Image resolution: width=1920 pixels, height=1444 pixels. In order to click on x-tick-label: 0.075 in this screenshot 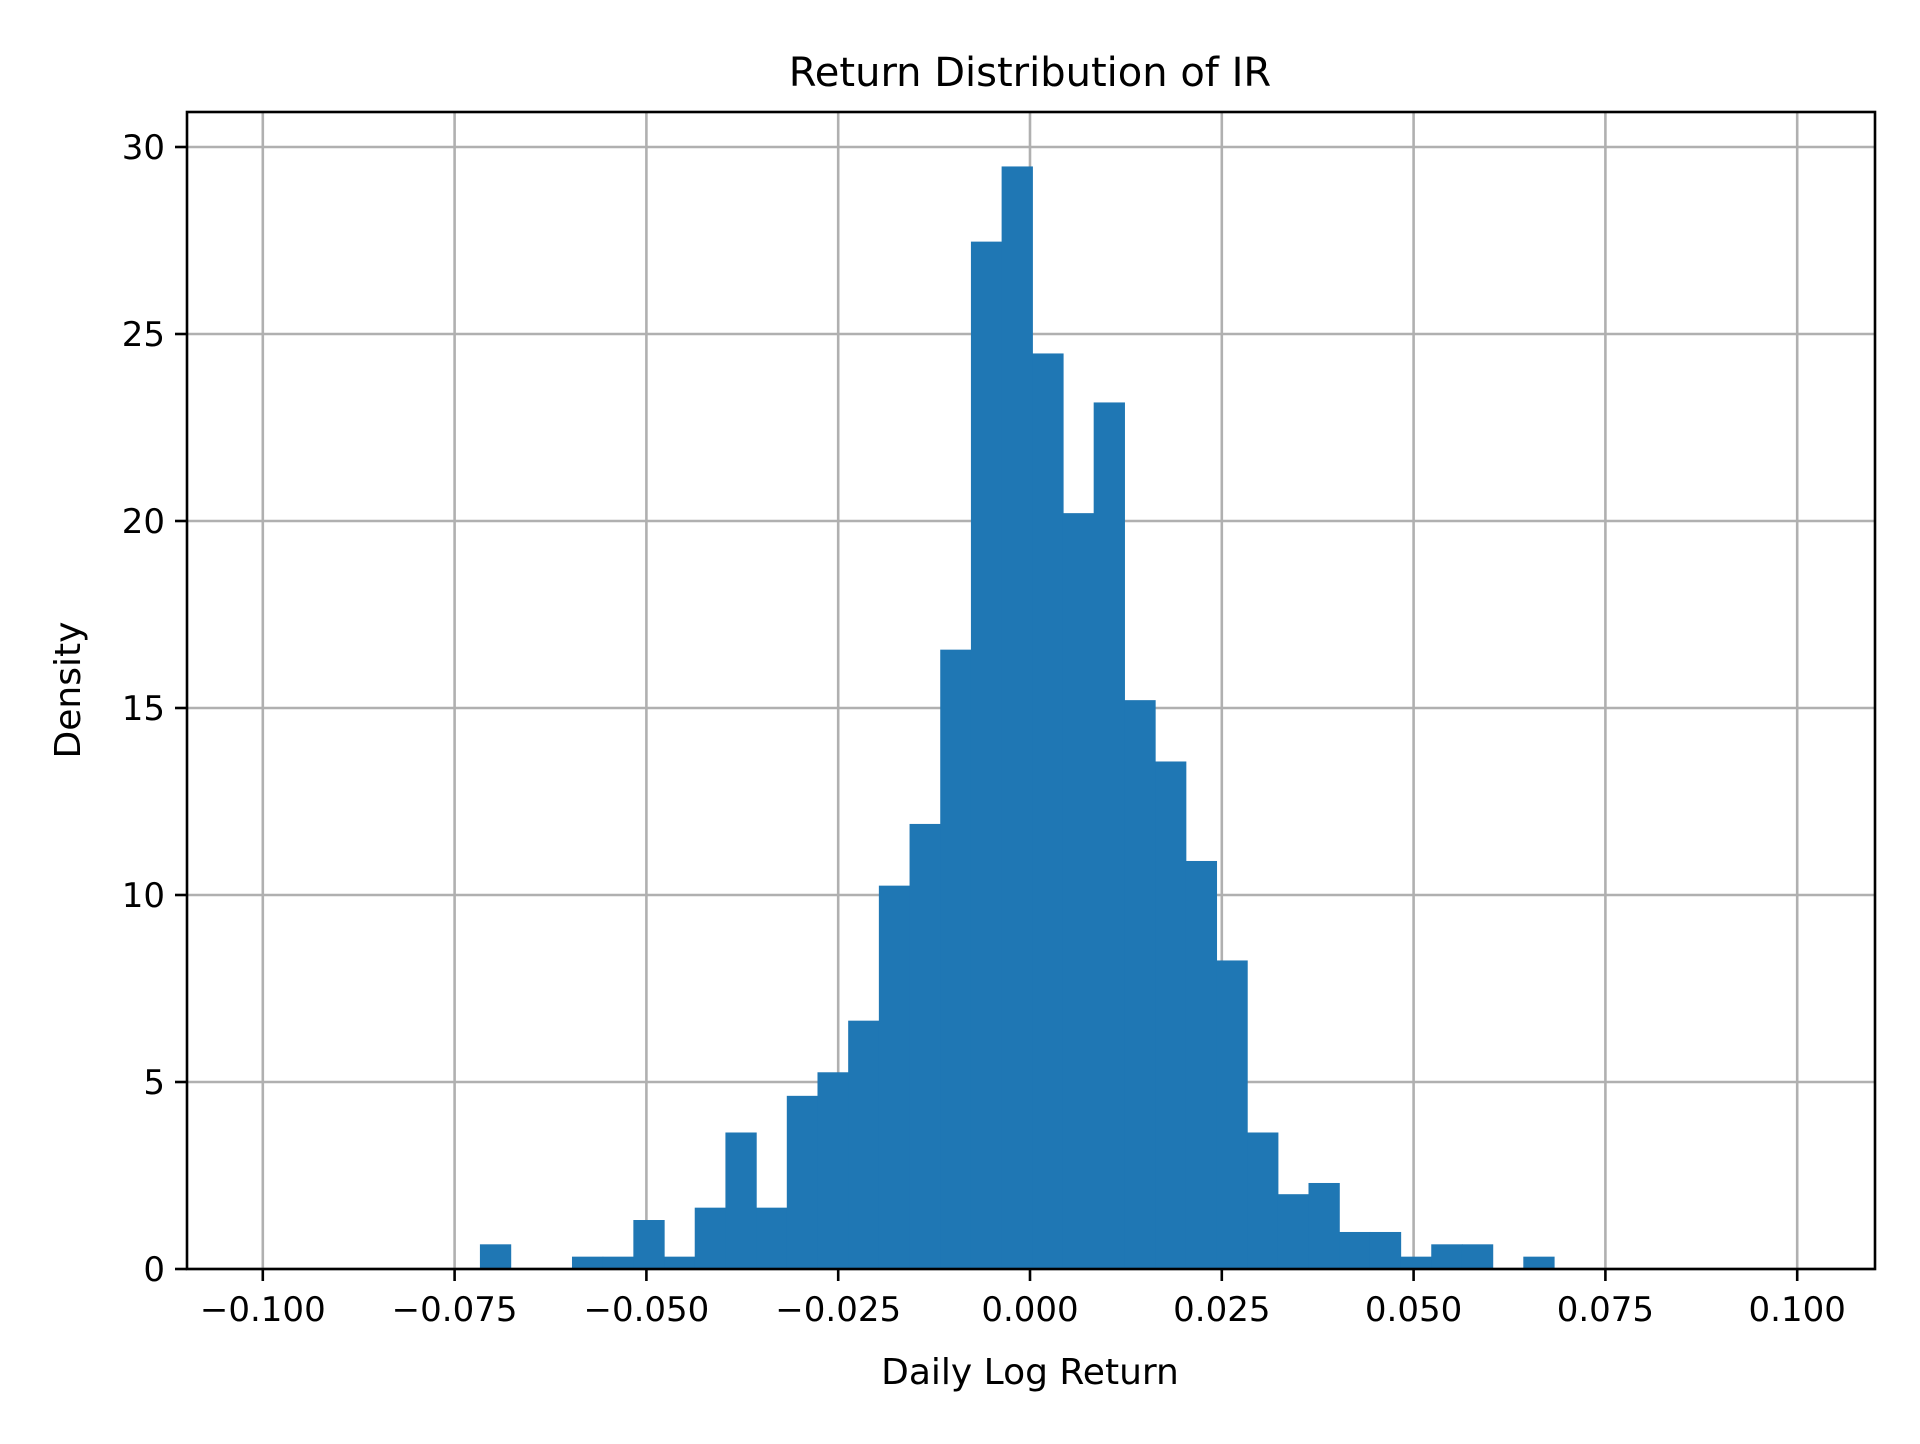, I will do `click(1605, 1310)`.